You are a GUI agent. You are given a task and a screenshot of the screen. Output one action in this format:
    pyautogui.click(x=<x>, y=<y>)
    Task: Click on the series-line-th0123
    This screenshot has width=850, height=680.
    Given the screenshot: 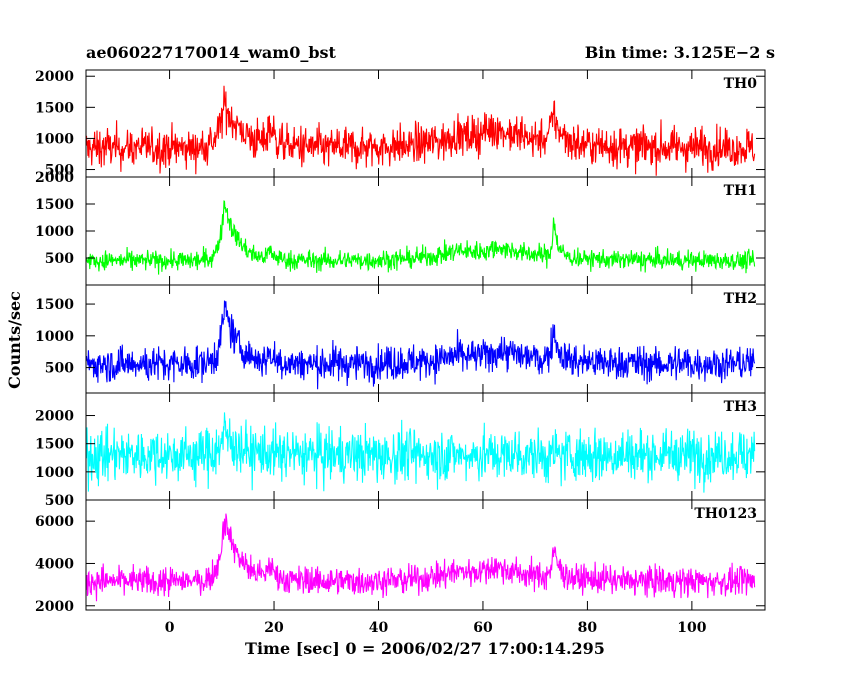 What is the action you would take?
    pyautogui.click(x=421, y=557)
    